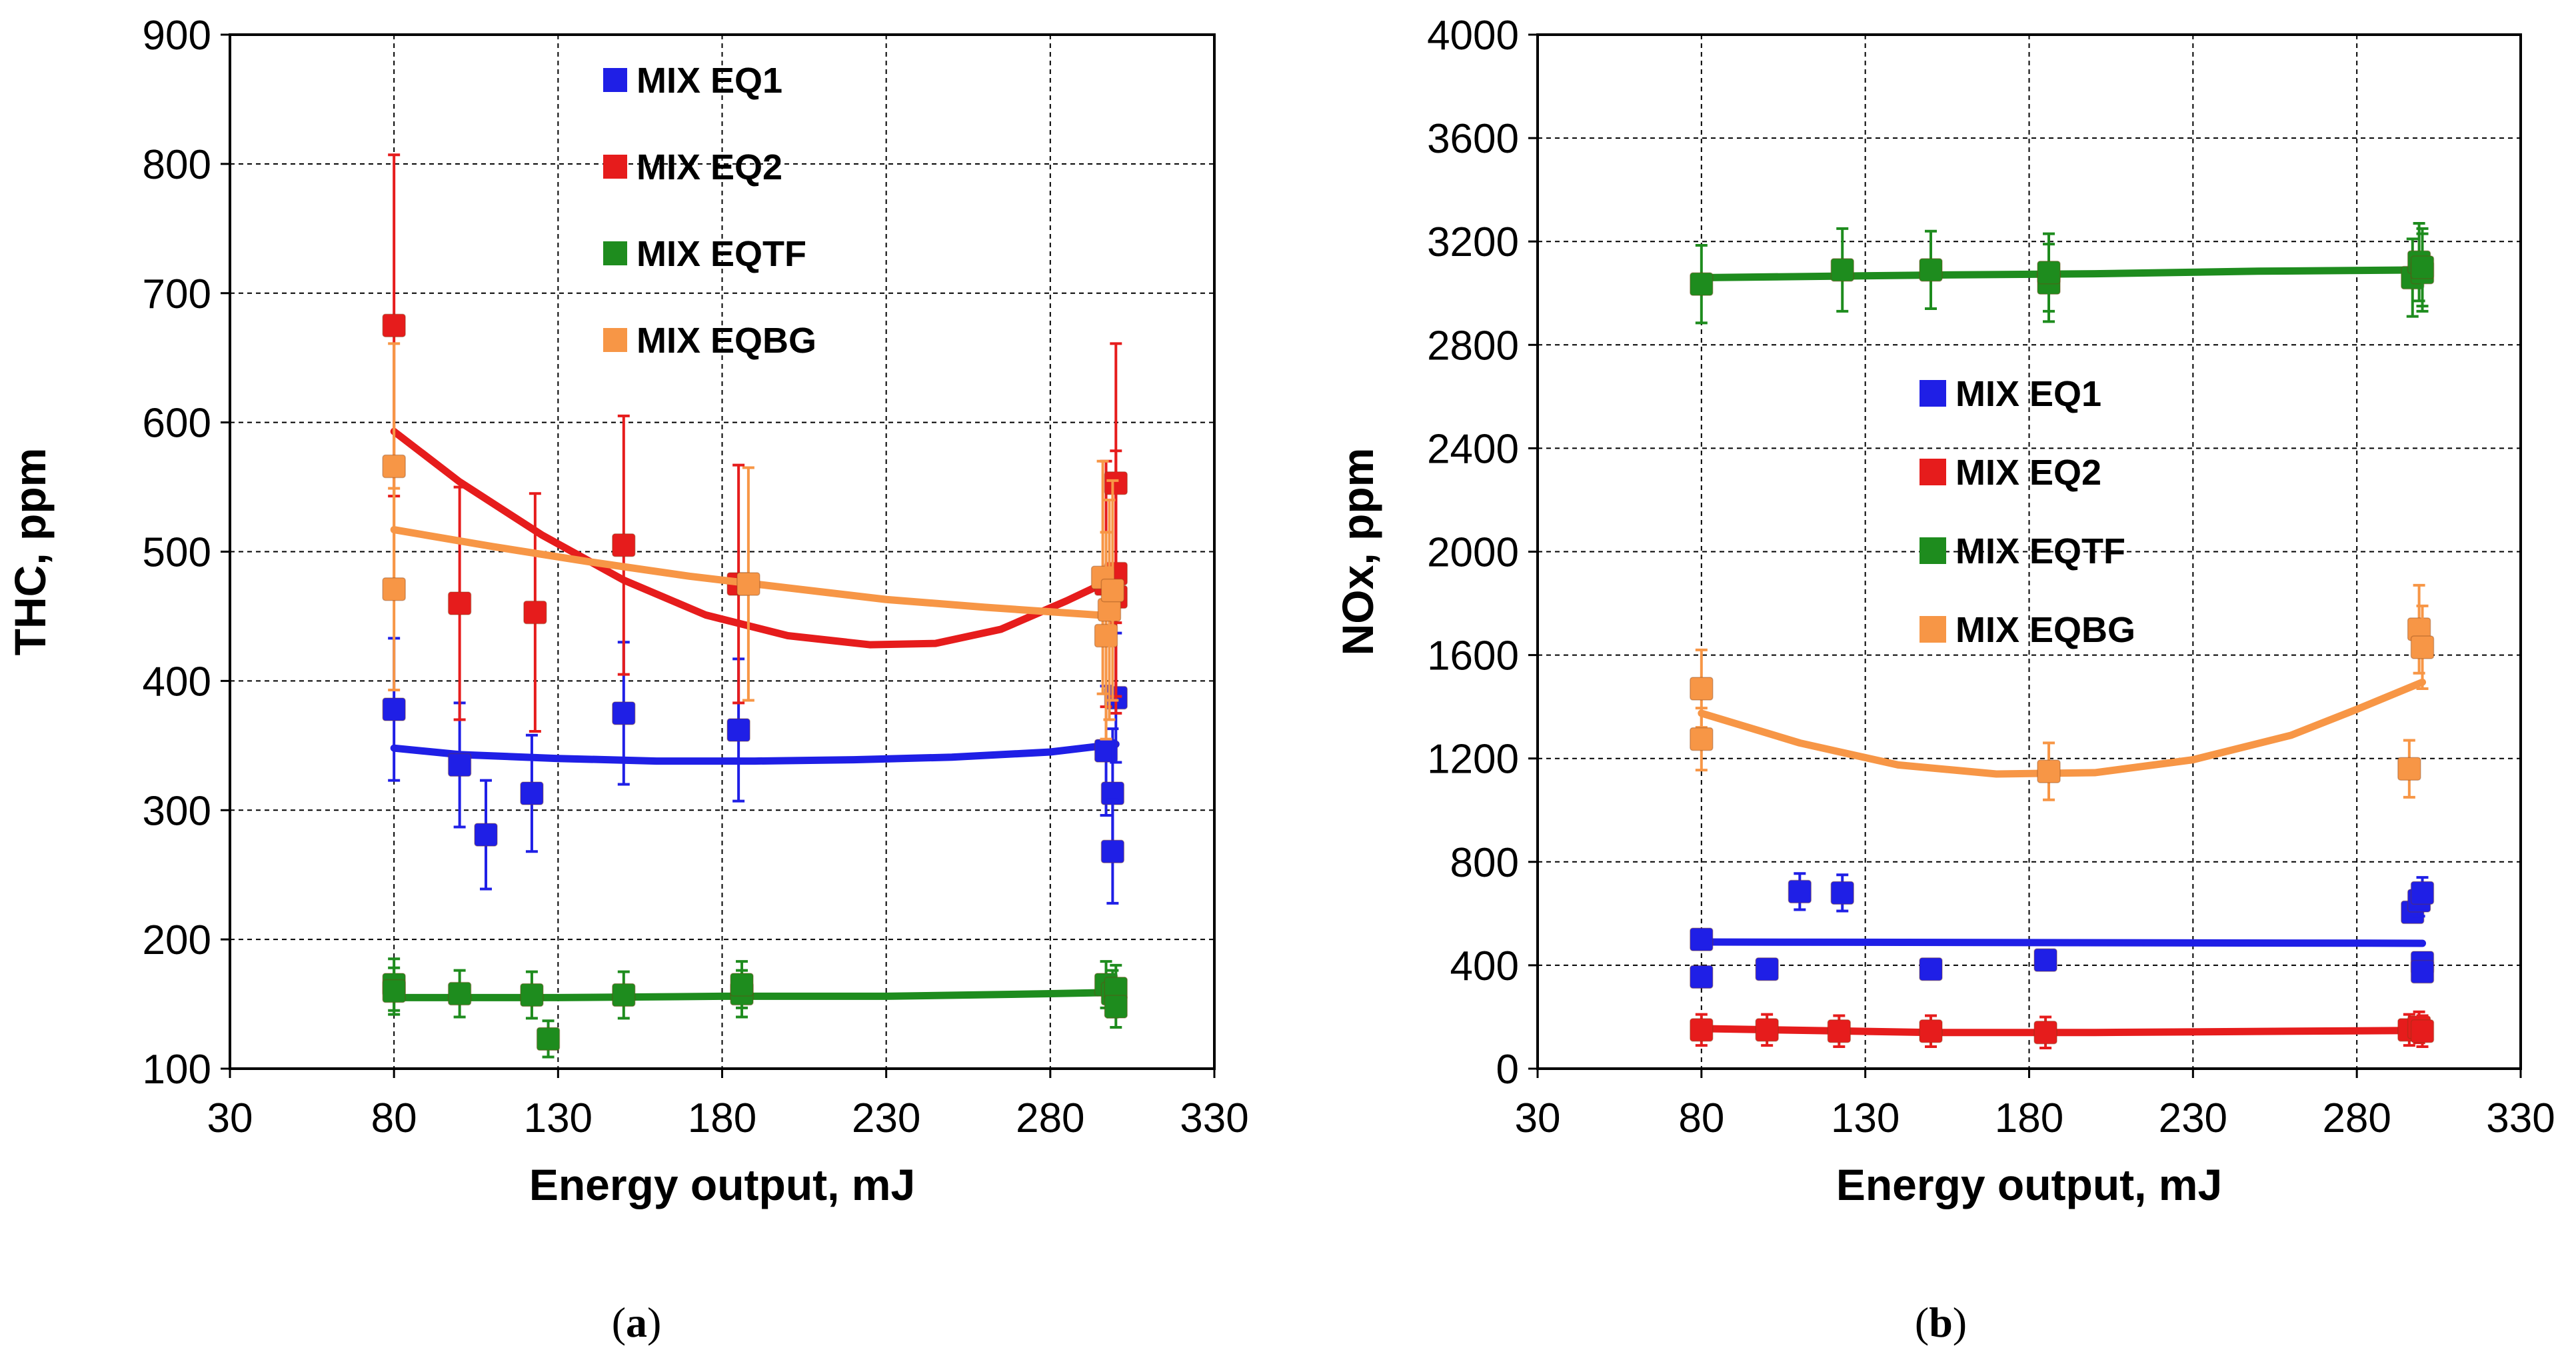 This screenshot has width=2576, height=1364. Describe the element at coordinates (1473, 346) in the screenshot. I see `y-tick-label: 2800` at that location.